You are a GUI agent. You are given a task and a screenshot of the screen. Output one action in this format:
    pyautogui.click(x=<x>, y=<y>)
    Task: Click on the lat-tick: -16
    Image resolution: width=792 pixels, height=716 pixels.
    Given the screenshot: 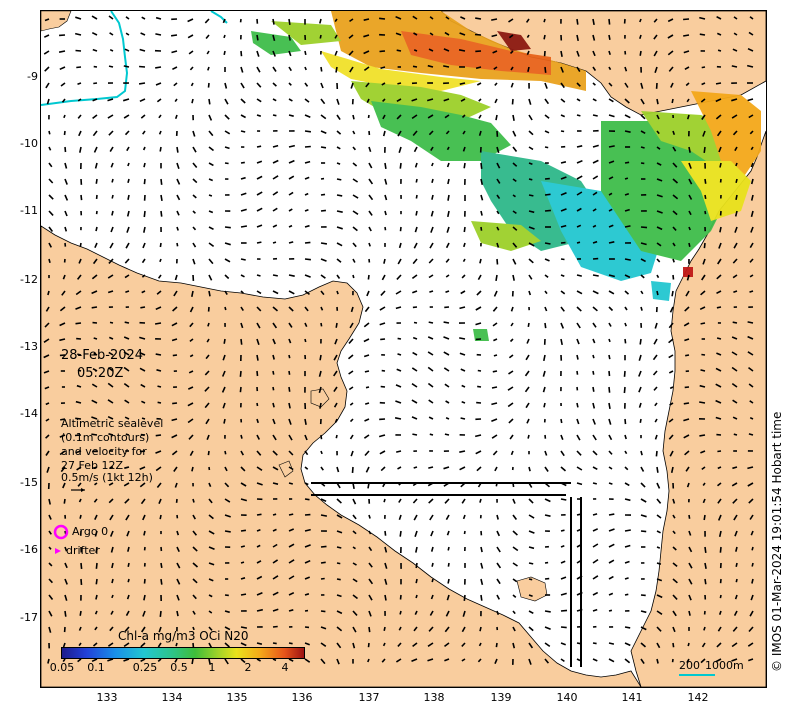 What is the action you would take?
    pyautogui.click(x=29, y=549)
    